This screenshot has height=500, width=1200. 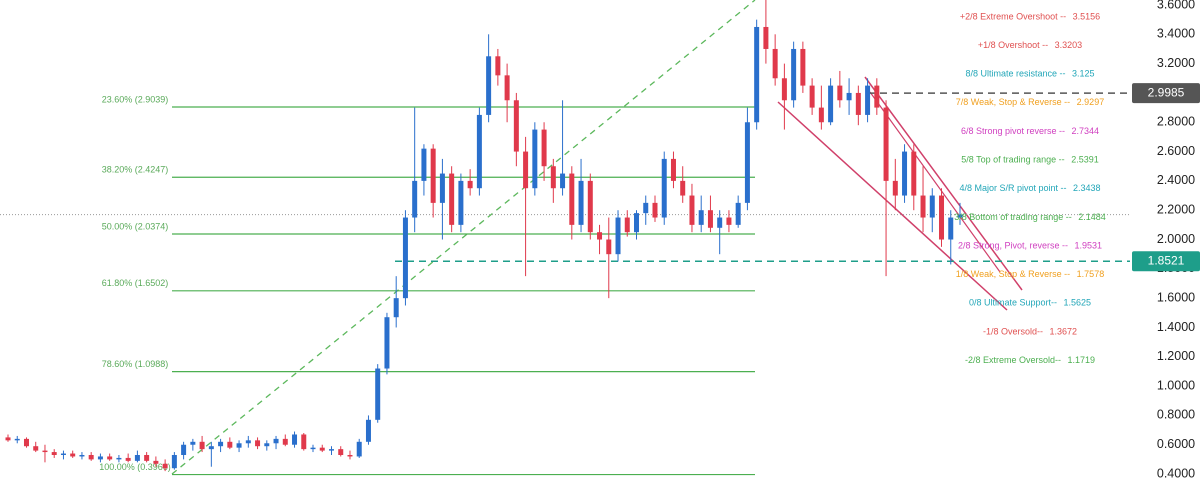 What do you see at coordinates (1176, 34) in the screenshot?
I see `y-tick-label: 3.4000` at bounding box center [1176, 34].